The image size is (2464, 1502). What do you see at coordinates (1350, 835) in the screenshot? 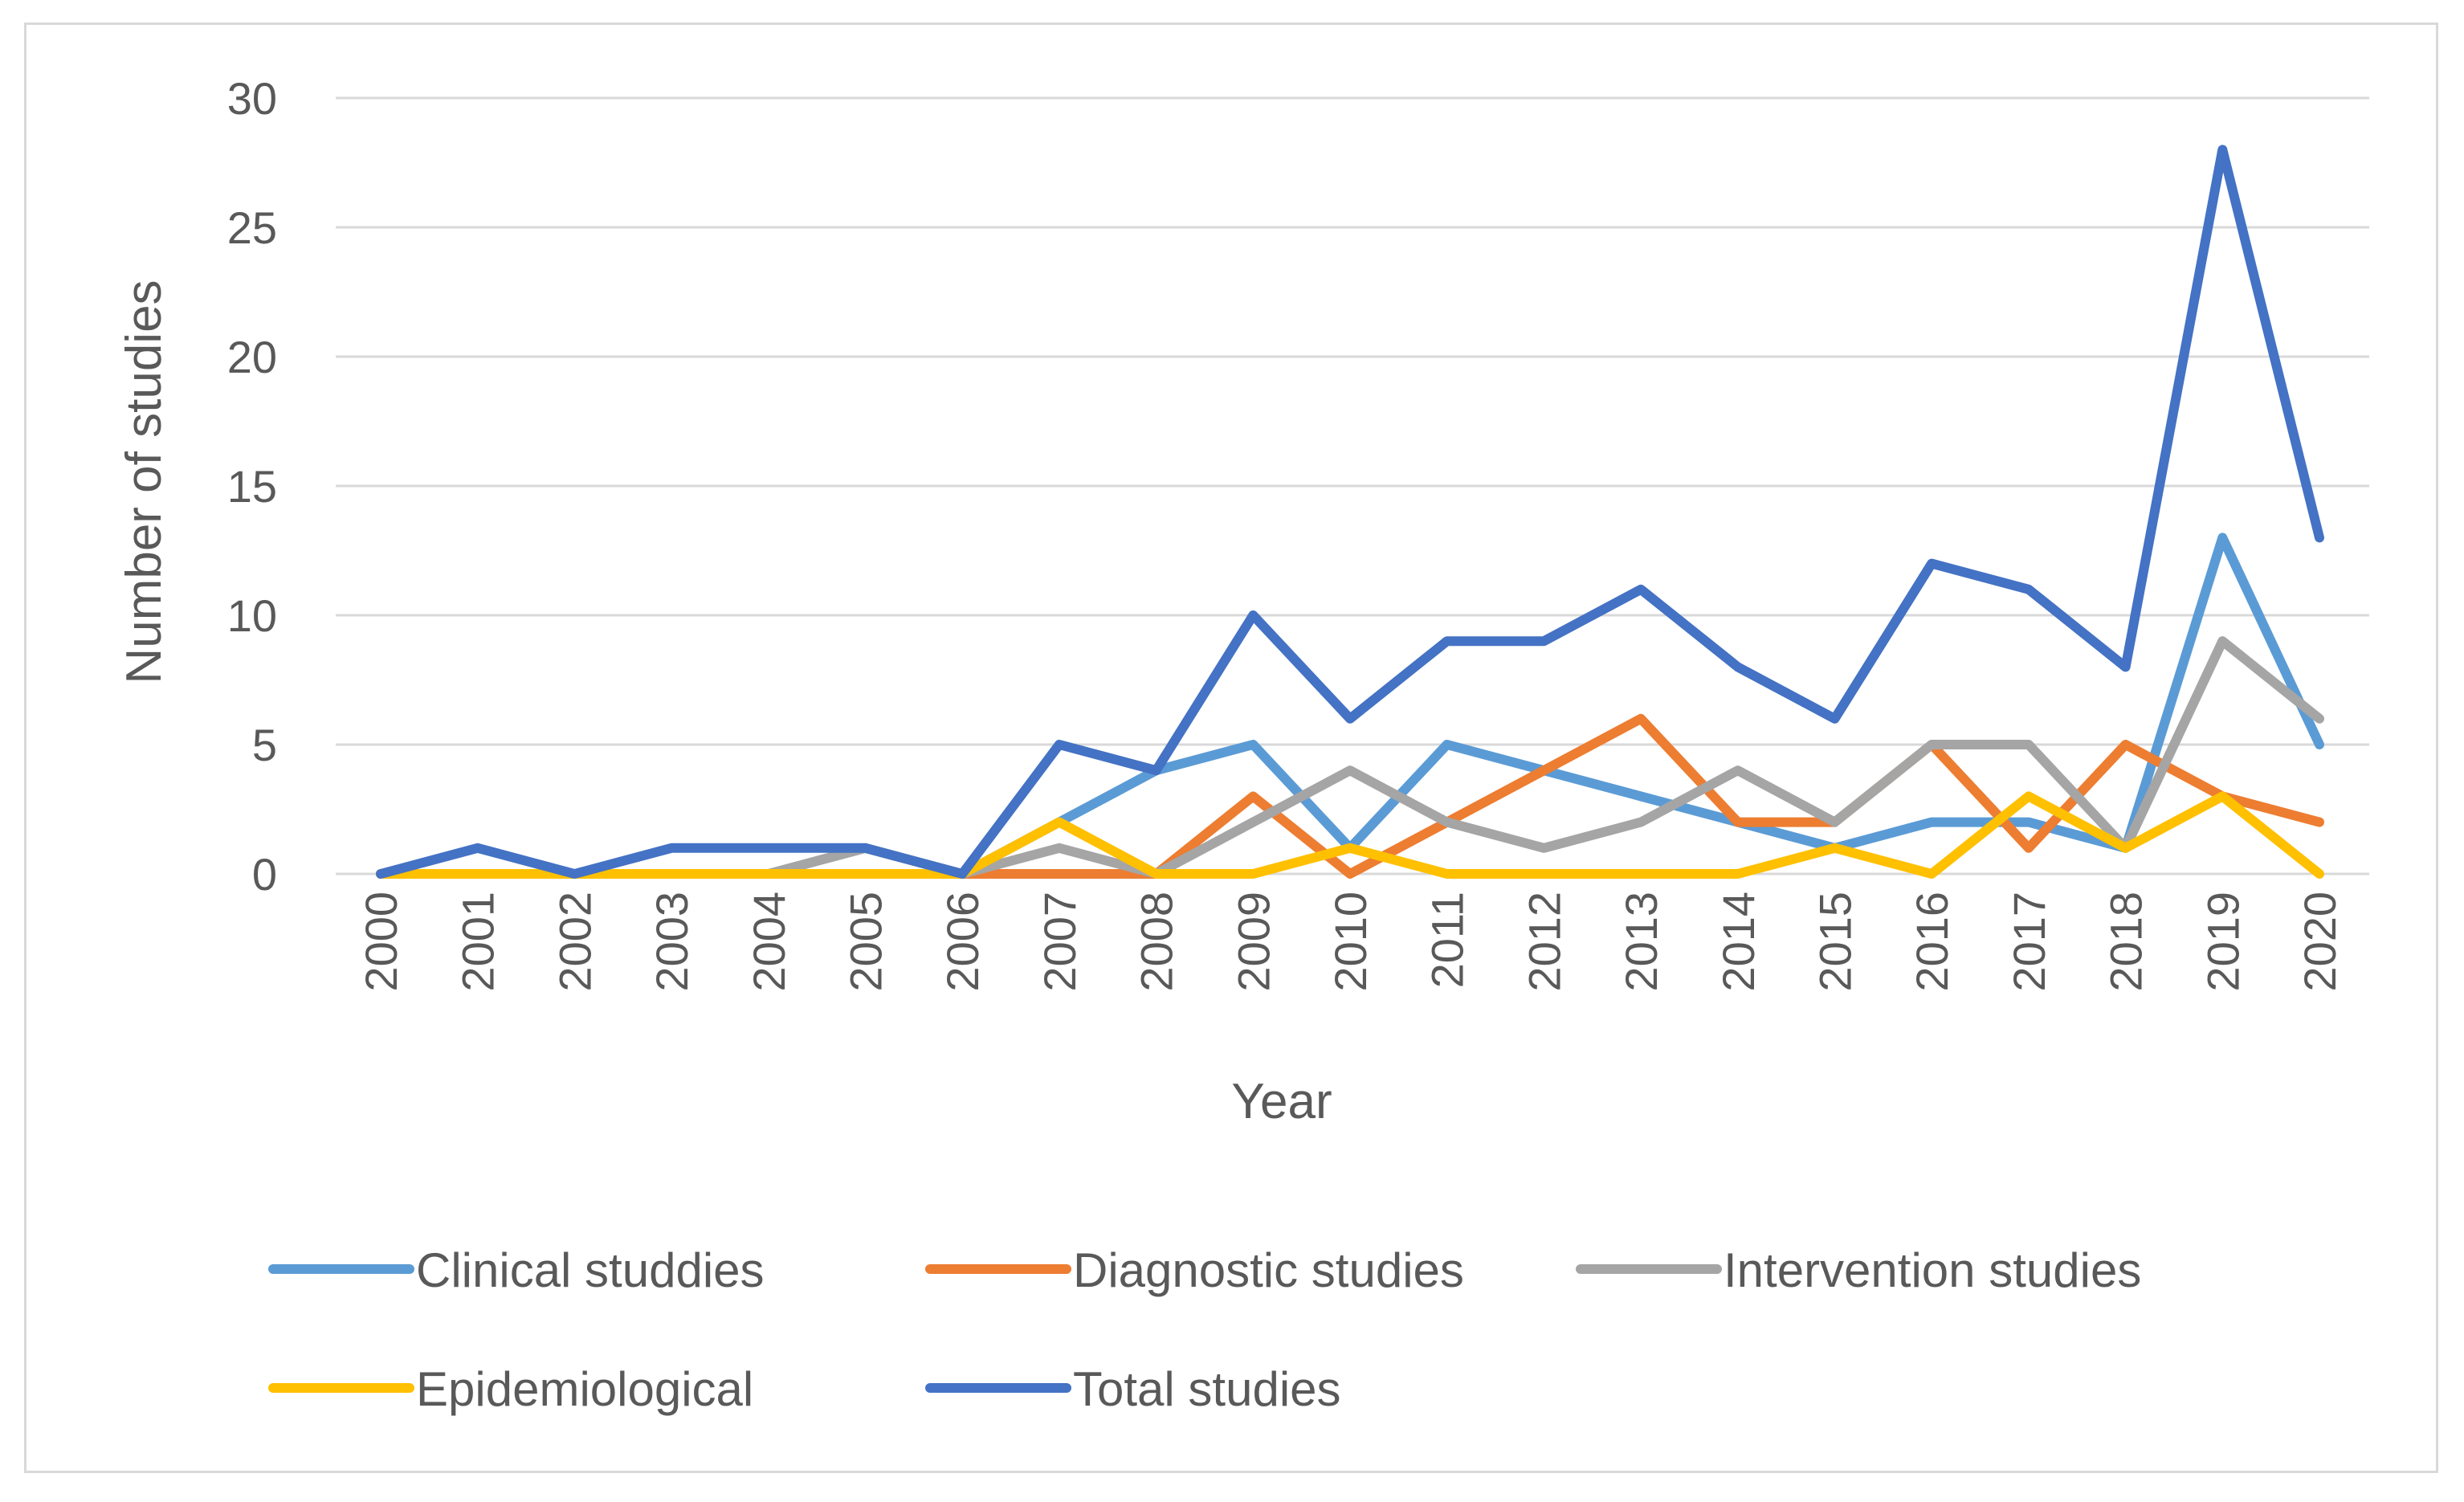
I see `series-line-epidemiological` at bounding box center [1350, 835].